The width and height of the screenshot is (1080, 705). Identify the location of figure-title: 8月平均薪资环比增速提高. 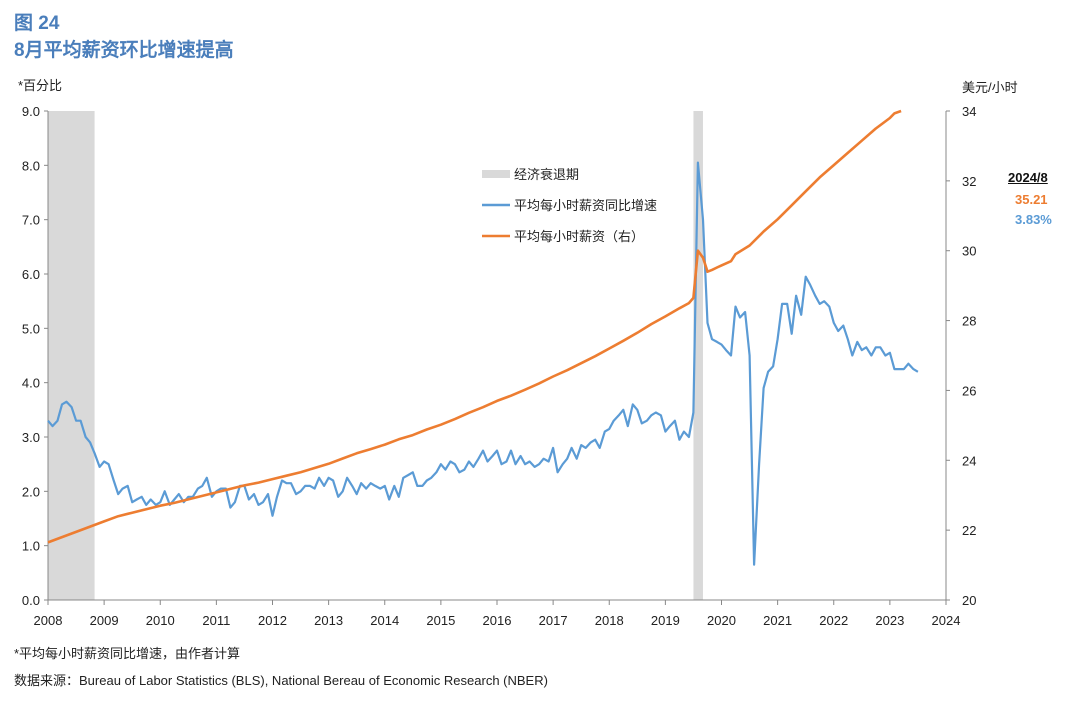
(124, 50).